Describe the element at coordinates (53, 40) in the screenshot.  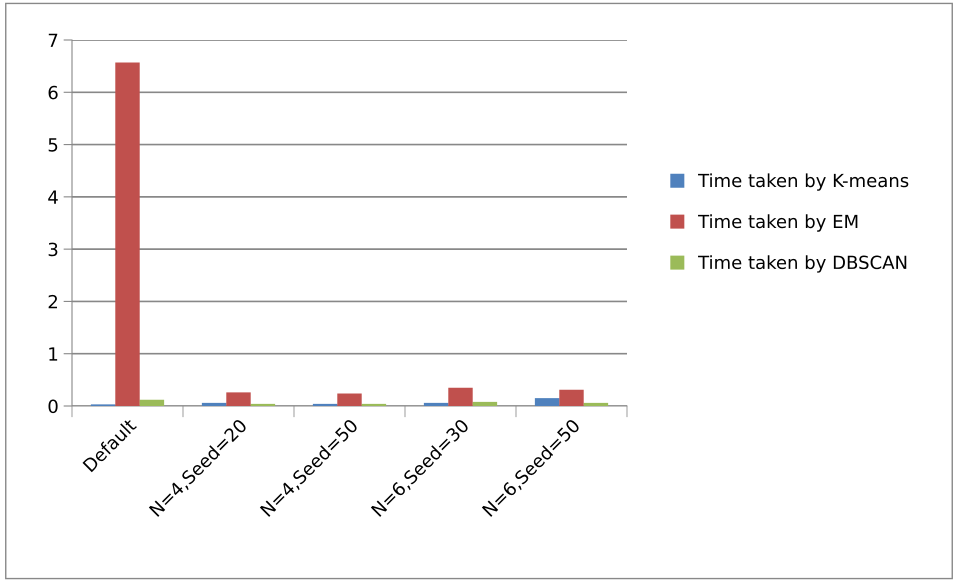
I see `y-tick-label: 7` at that location.